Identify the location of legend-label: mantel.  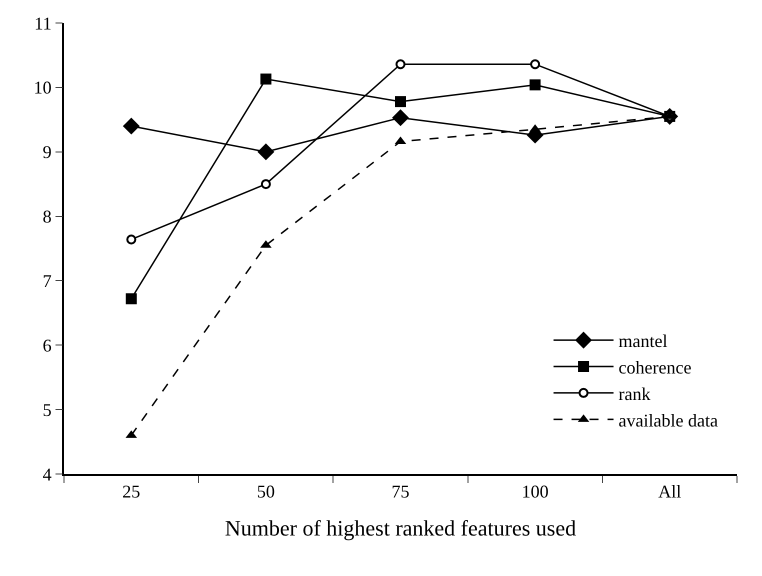
(643, 341).